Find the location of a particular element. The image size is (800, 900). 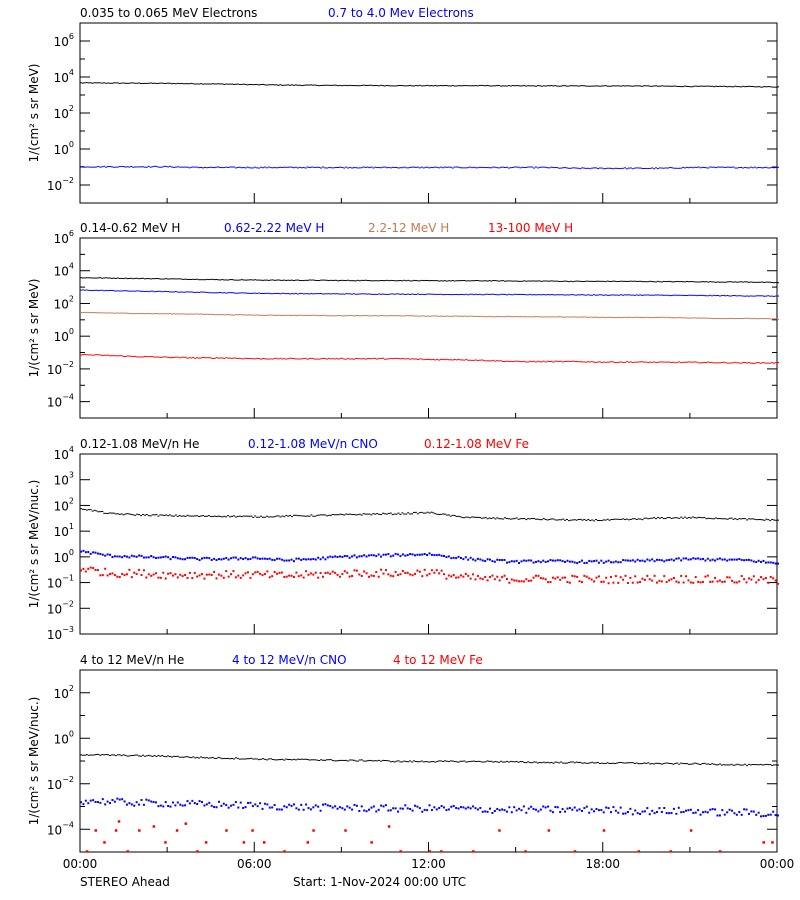

legend-entry: 0.12-1.08 MeV Fe is located at coordinates (476, 444).